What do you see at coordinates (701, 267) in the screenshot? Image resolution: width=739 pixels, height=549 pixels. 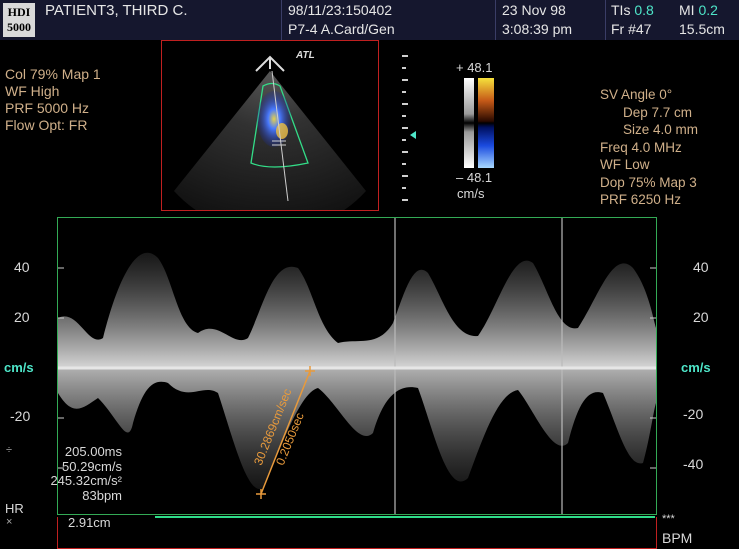 I see `right-tick-40: 40` at bounding box center [701, 267].